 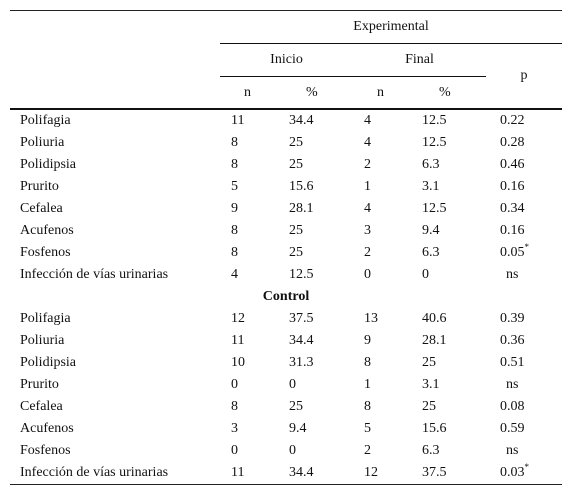 I want to click on p-value-cell: 0.28, so click(x=524, y=143).